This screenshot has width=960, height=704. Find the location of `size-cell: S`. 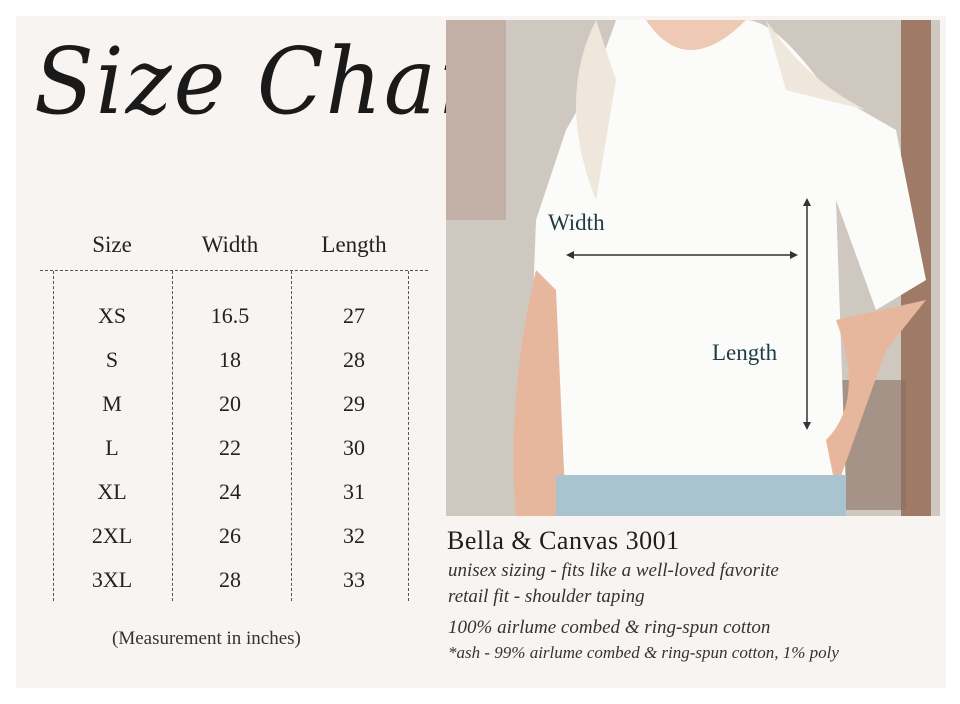

size-cell: S is located at coordinates (112, 359).